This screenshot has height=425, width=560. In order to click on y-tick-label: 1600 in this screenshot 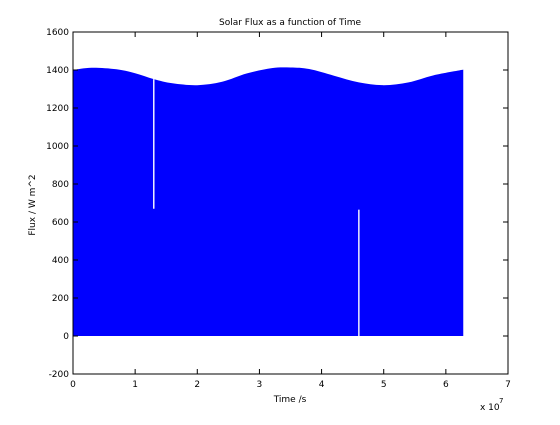, I will do `click(57, 33)`.